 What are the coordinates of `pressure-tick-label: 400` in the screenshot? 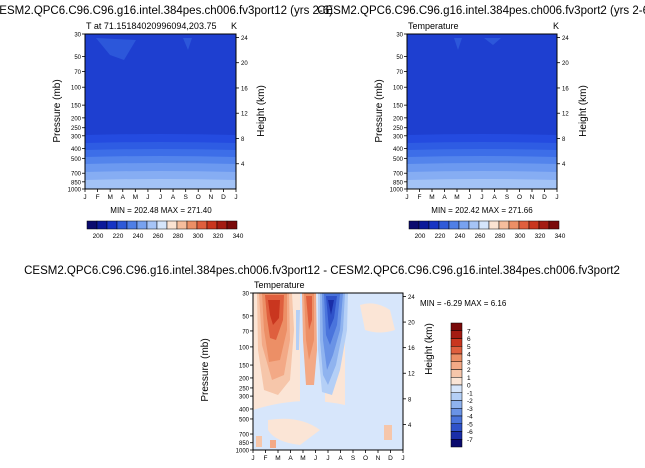 It's located at (398, 150).